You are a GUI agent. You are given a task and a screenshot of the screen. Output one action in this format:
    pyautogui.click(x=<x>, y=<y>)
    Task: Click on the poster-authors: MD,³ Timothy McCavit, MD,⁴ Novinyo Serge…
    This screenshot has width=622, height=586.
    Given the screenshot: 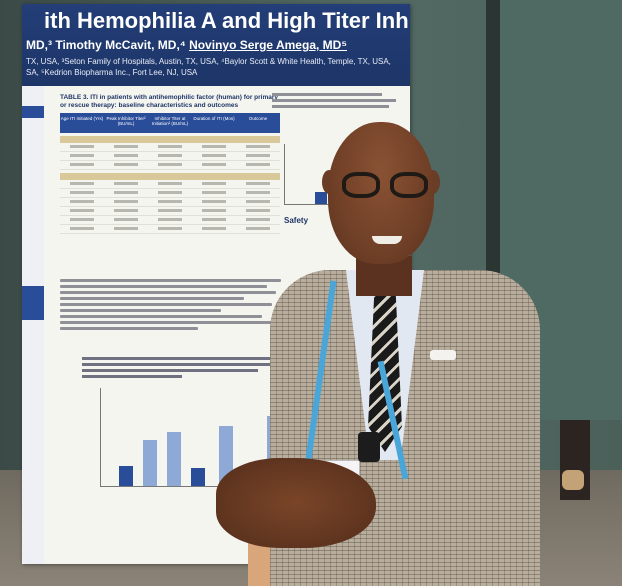 What is the action you would take?
    pyautogui.click(x=186, y=45)
    